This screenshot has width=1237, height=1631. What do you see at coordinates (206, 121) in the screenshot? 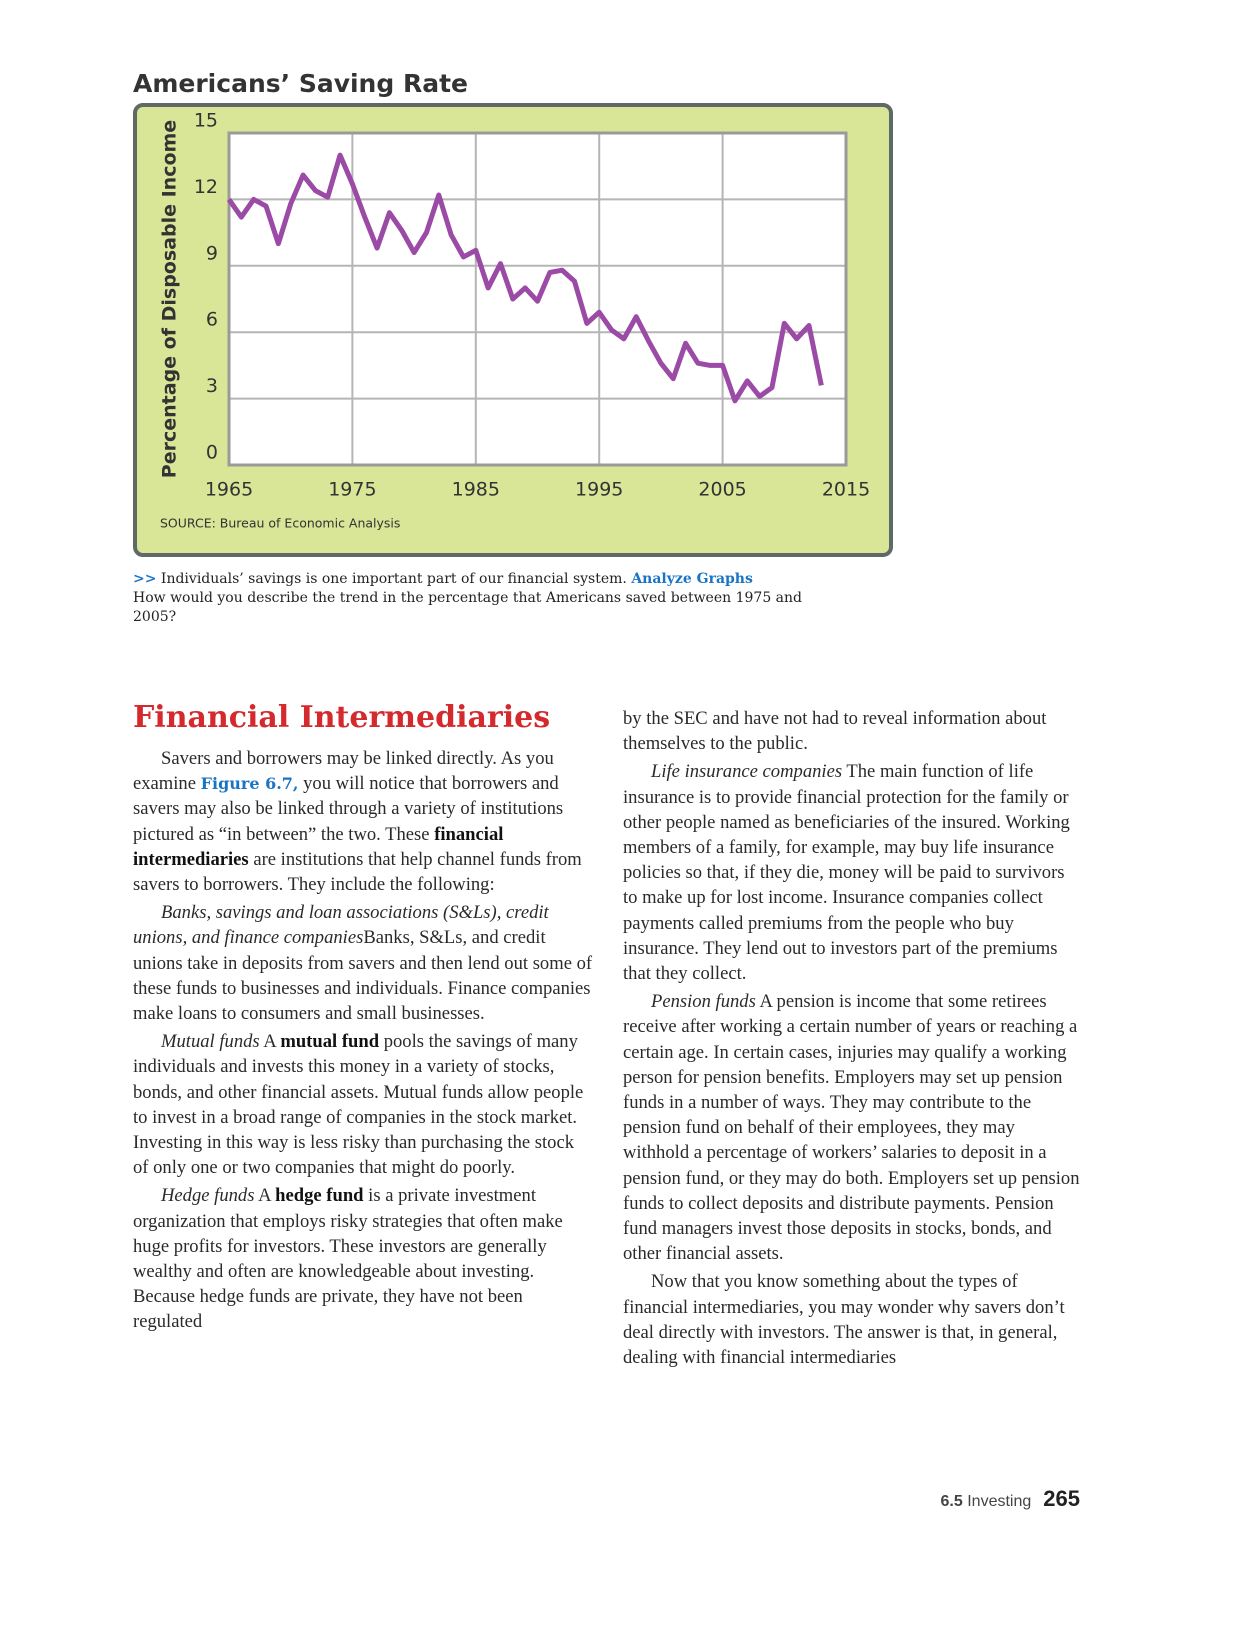
I see `y-tick-label: 15` at bounding box center [206, 121].